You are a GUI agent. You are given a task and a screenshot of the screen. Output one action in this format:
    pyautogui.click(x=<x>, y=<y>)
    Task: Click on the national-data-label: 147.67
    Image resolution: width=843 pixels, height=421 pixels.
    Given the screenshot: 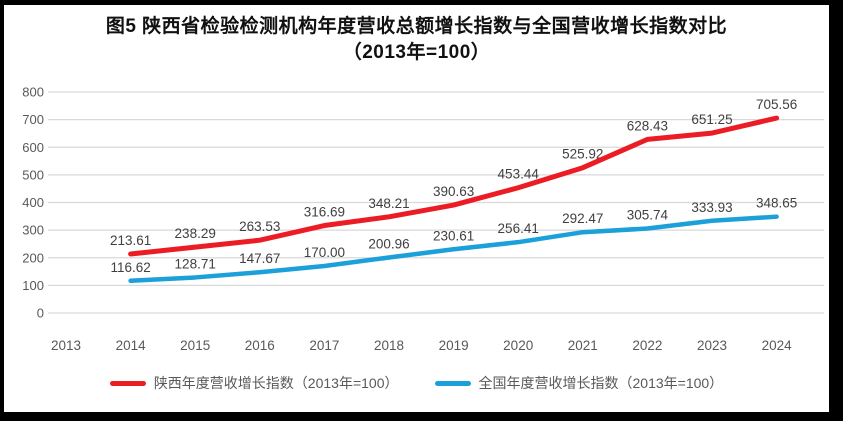 What is the action you would take?
    pyautogui.click(x=259, y=258)
    